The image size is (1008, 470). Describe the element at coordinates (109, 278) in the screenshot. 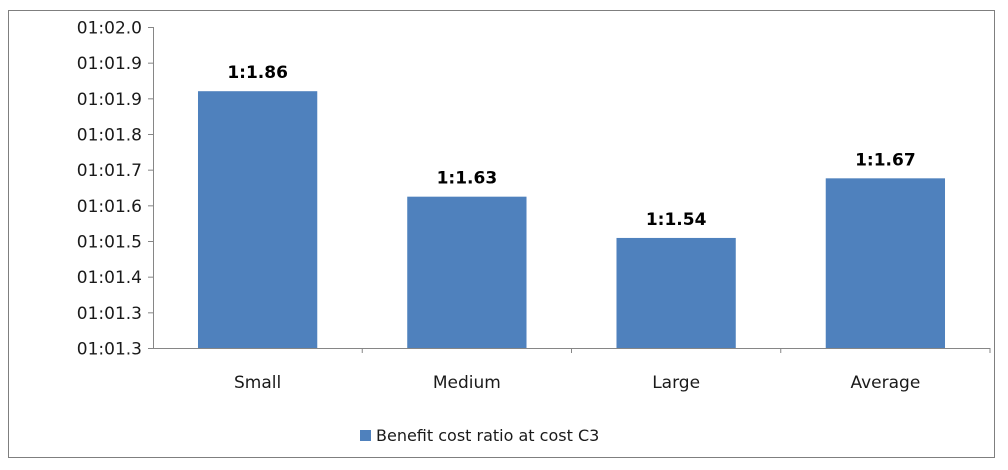

I see `y-tick-label: 01:01.4` at that location.